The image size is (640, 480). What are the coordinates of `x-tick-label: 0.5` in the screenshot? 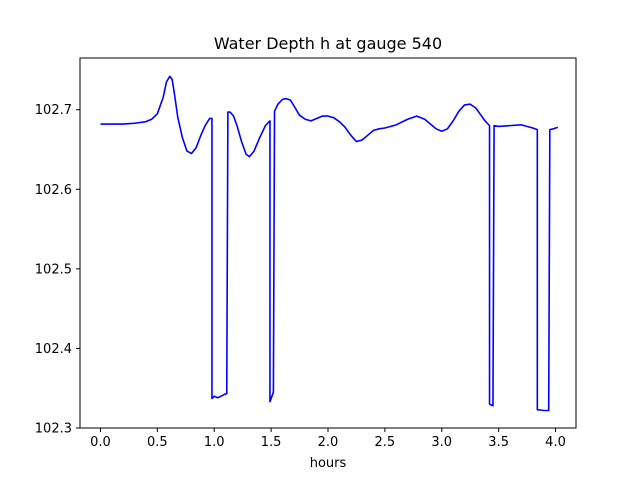 It's located at (157, 442).